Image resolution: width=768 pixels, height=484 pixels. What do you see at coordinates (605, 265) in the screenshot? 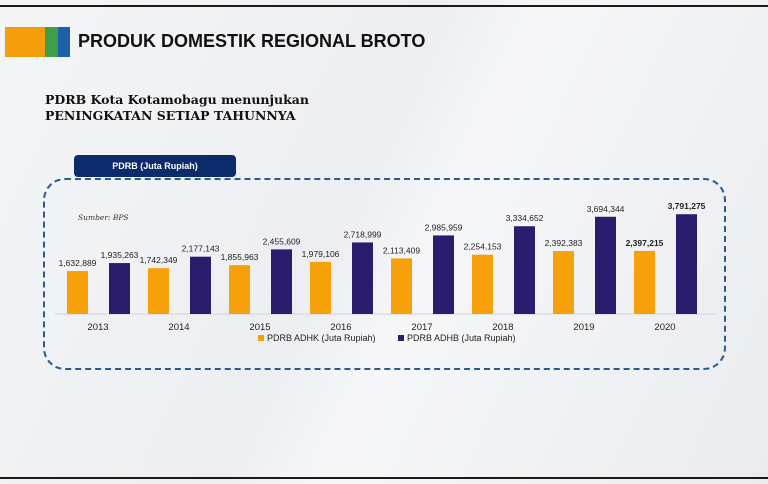
I see `bar-adhb-2019` at bounding box center [605, 265].